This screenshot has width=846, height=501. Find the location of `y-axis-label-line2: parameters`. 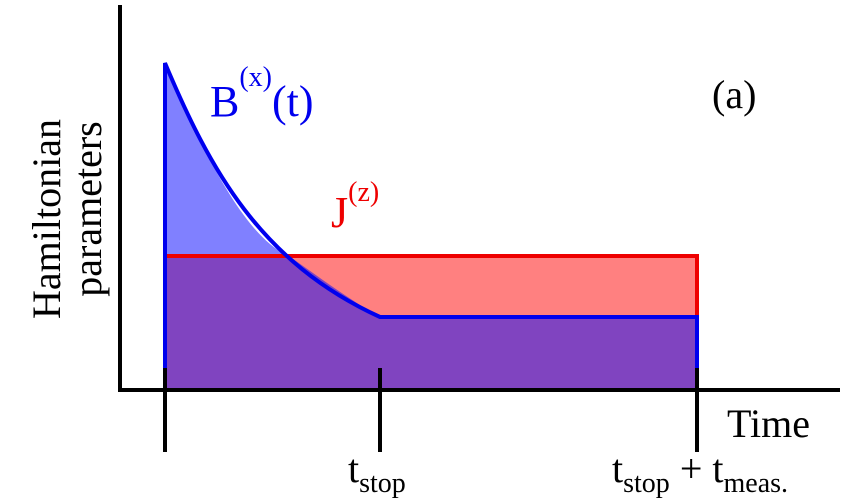

y-axis-label-line2: parameters is located at coordinates (87, 208).